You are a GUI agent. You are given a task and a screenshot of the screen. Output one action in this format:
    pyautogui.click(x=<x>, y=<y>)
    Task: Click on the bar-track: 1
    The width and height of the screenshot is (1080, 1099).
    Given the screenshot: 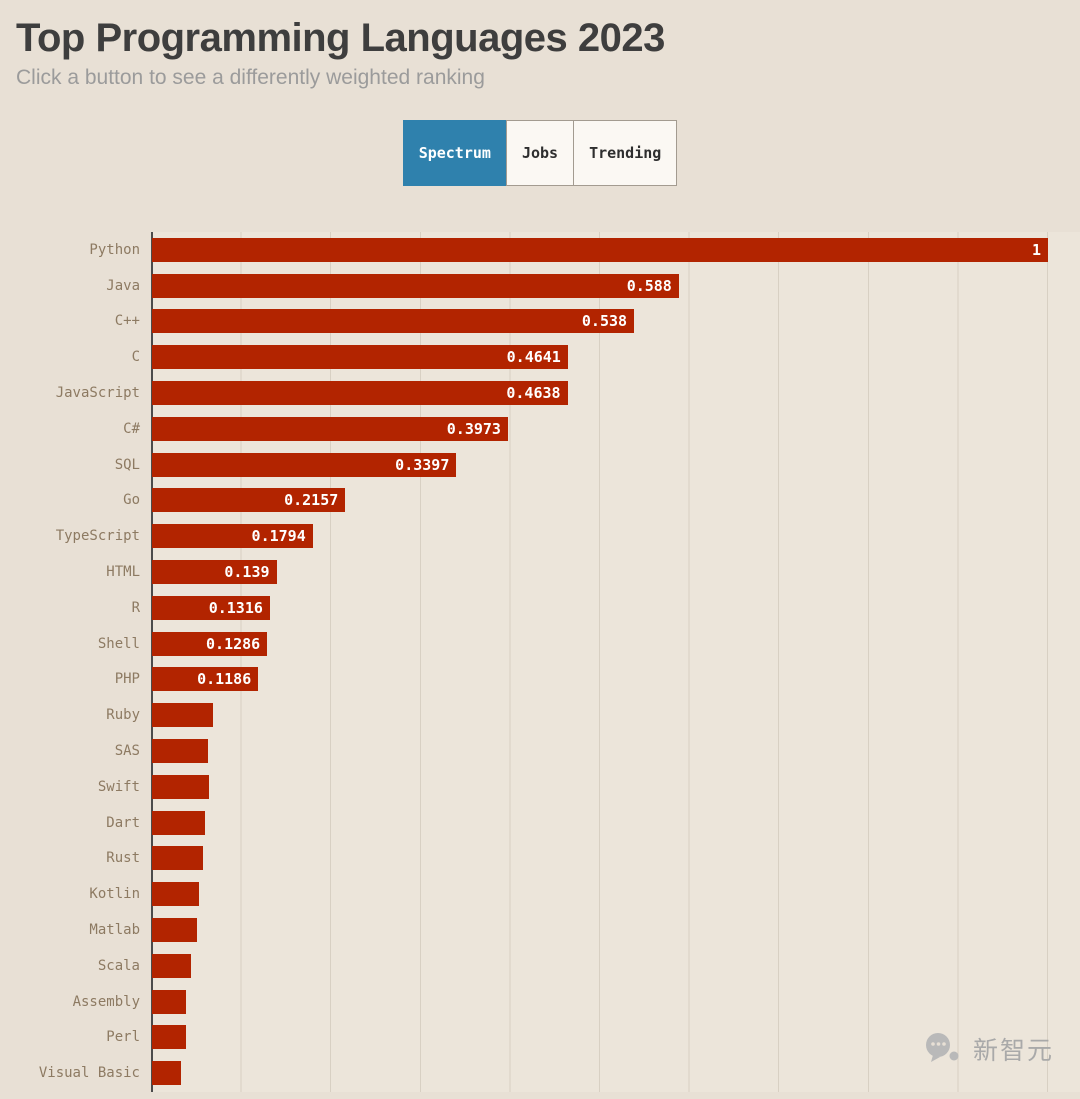 What is the action you would take?
    pyautogui.click(x=616, y=249)
    